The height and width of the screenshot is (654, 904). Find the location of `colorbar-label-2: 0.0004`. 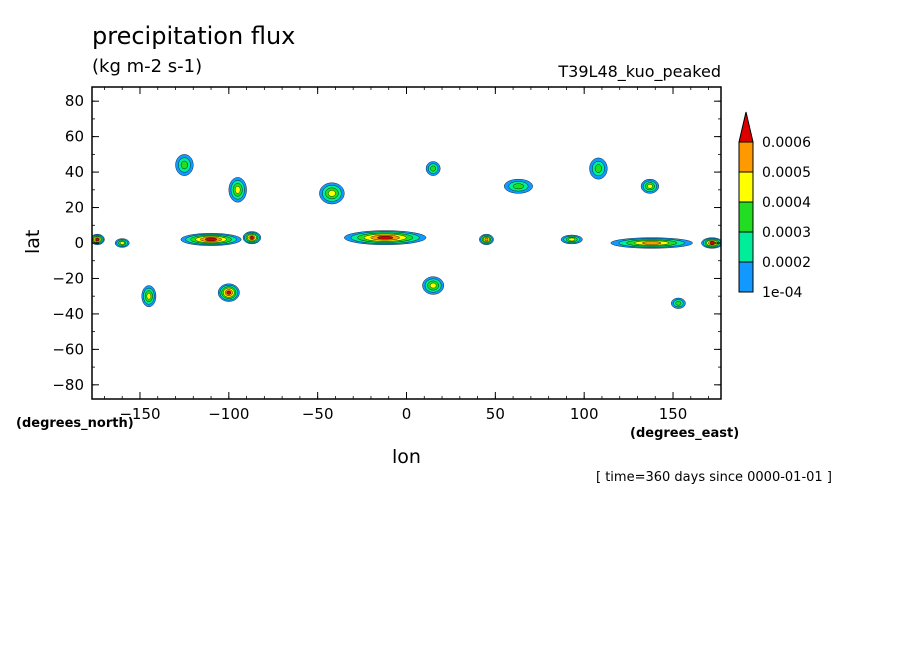

colorbar-label-2: 0.0004 is located at coordinates (786, 203).